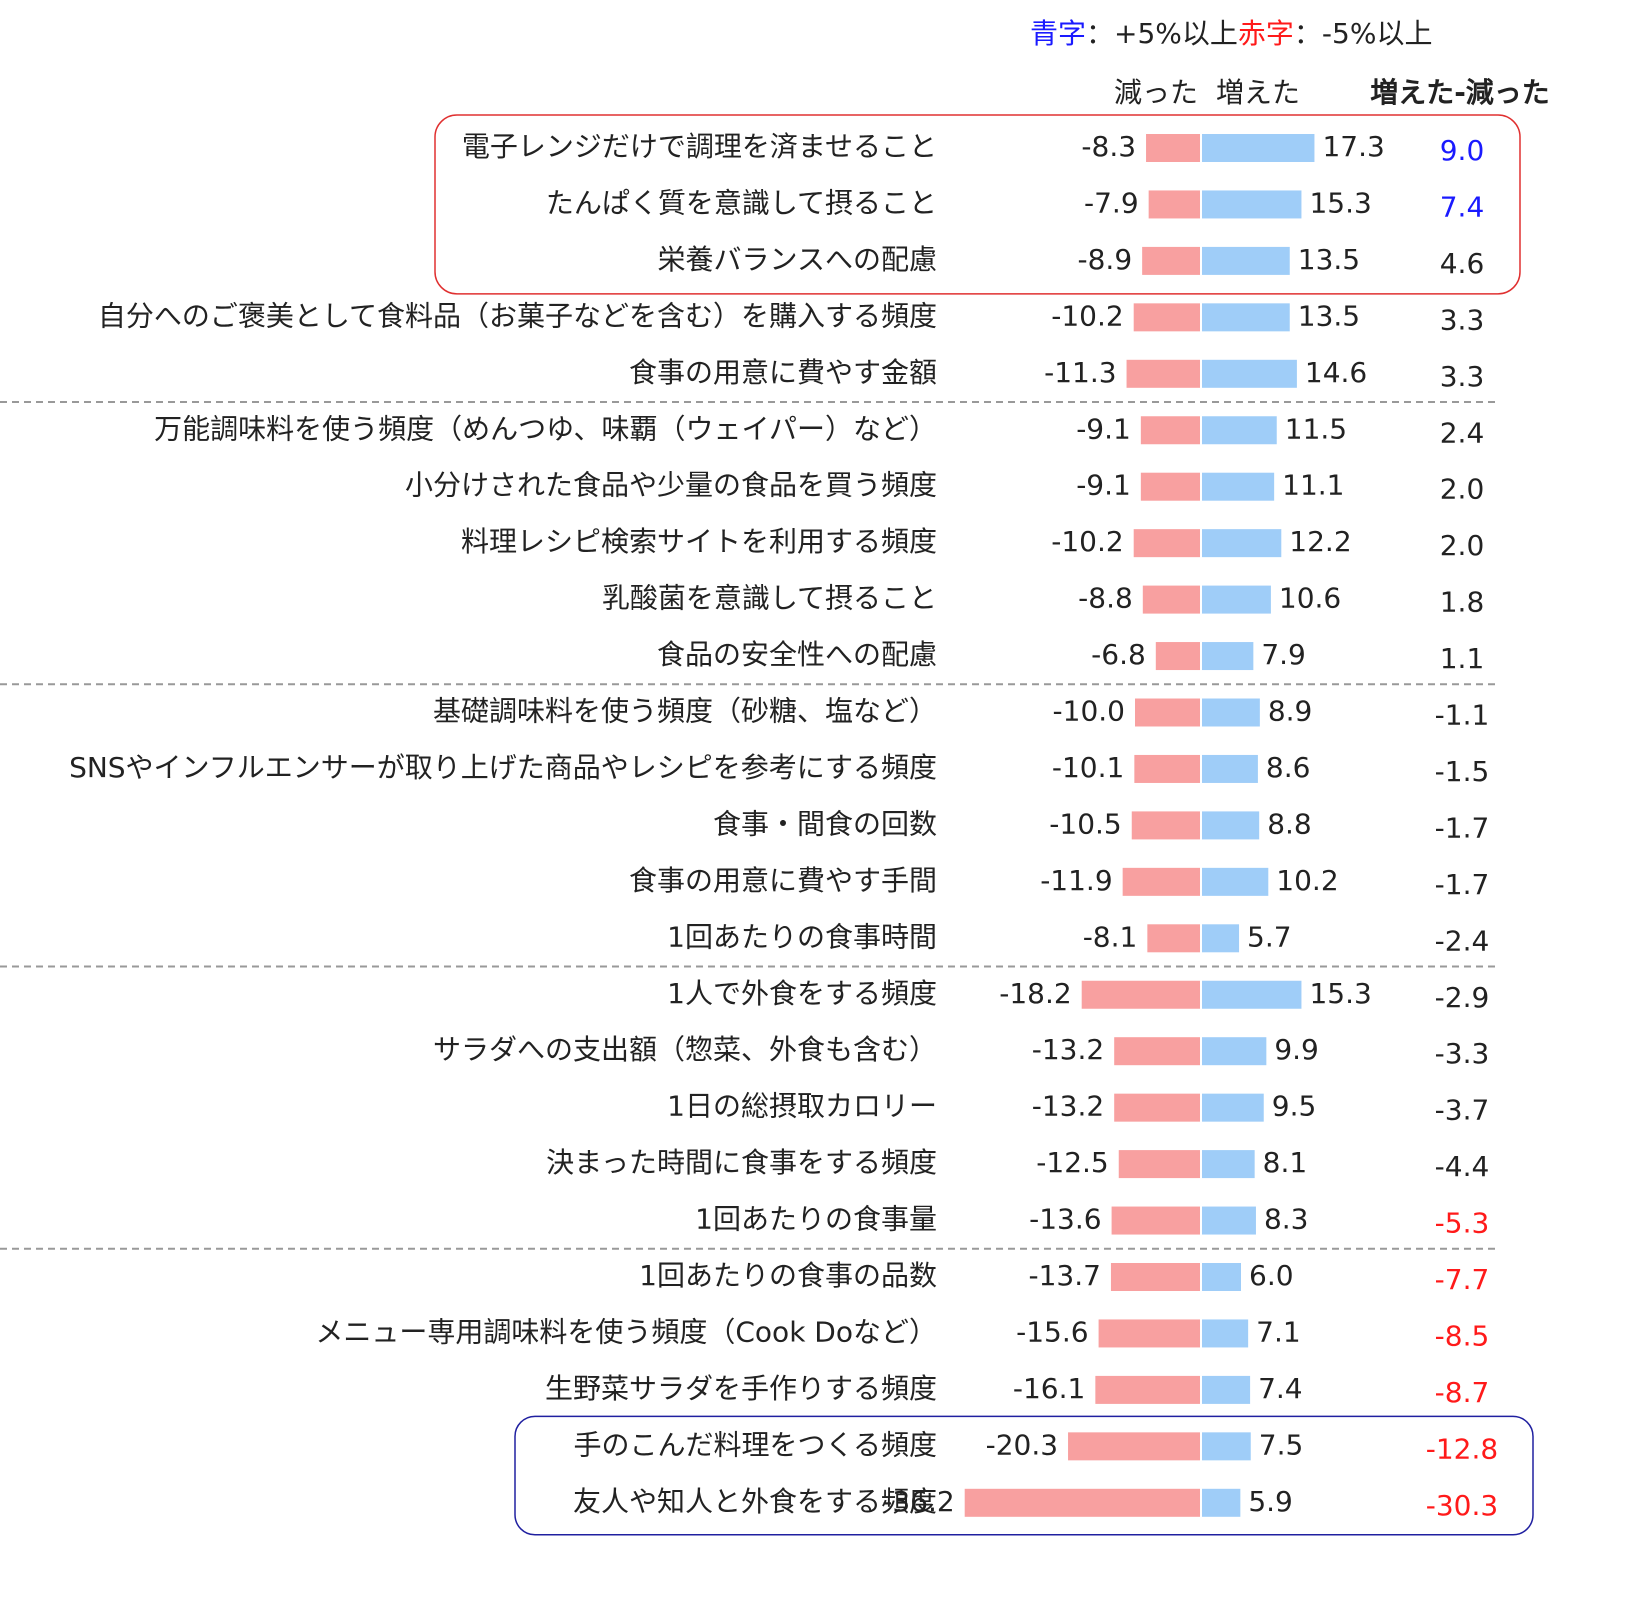 The image size is (1648, 1619). What do you see at coordinates (1105, 259) in the screenshot?
I see `value-label: -8.9` at bounding box center [1105, 259].